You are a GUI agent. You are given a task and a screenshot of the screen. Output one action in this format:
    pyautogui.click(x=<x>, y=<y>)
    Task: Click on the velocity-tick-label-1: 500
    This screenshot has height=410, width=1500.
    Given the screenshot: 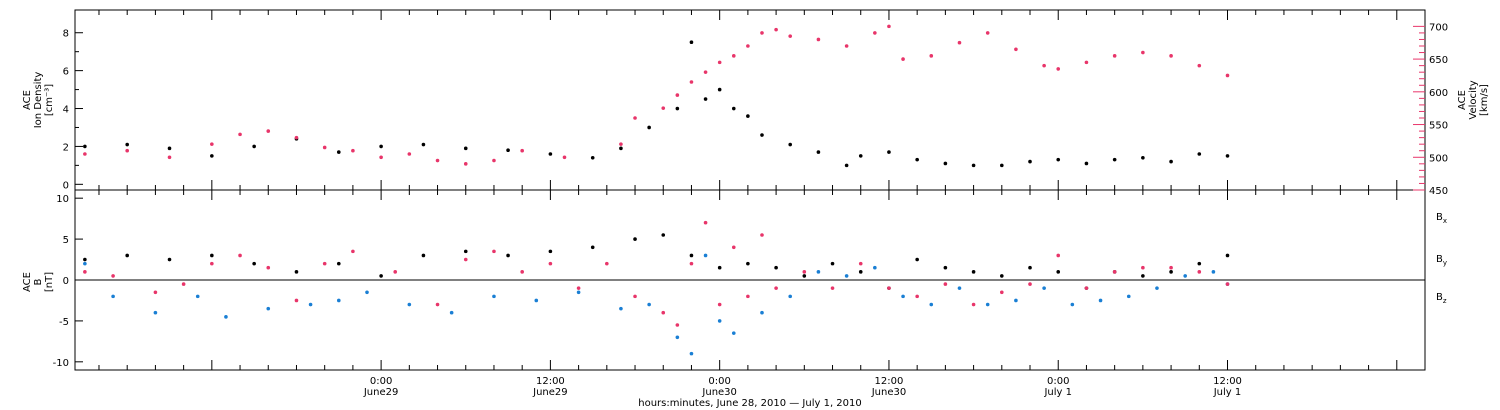 What is the action you would take?
    pyautogui.click(x=1438, y=158)
    